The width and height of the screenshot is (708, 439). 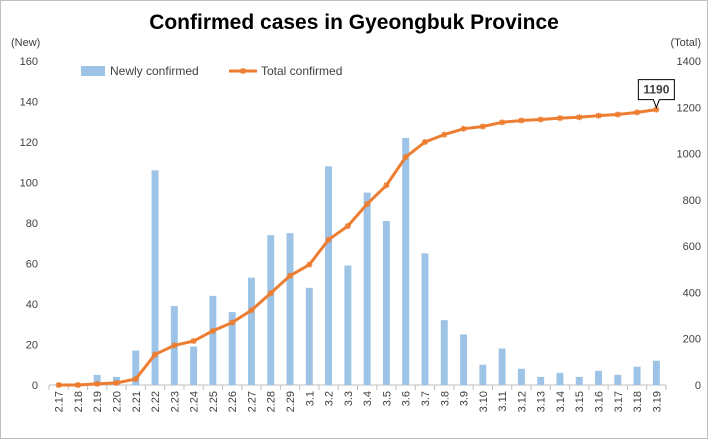 I want to click on left-y-tick-label: 40, so click(x=32, y=305).